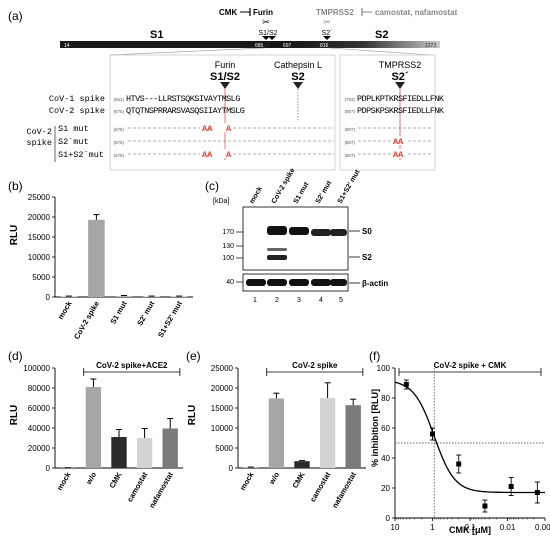 The height and width of the screenshot is (541, 550). Describe the element at coordinates (367, 231) in the screenshot. I see `s0-label: S0` at that location.